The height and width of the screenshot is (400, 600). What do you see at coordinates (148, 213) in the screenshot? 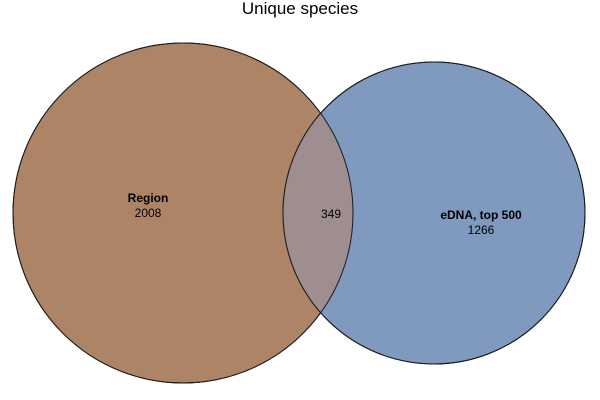
I see `region-only-count: 2008` at bounding box center [148, 213].